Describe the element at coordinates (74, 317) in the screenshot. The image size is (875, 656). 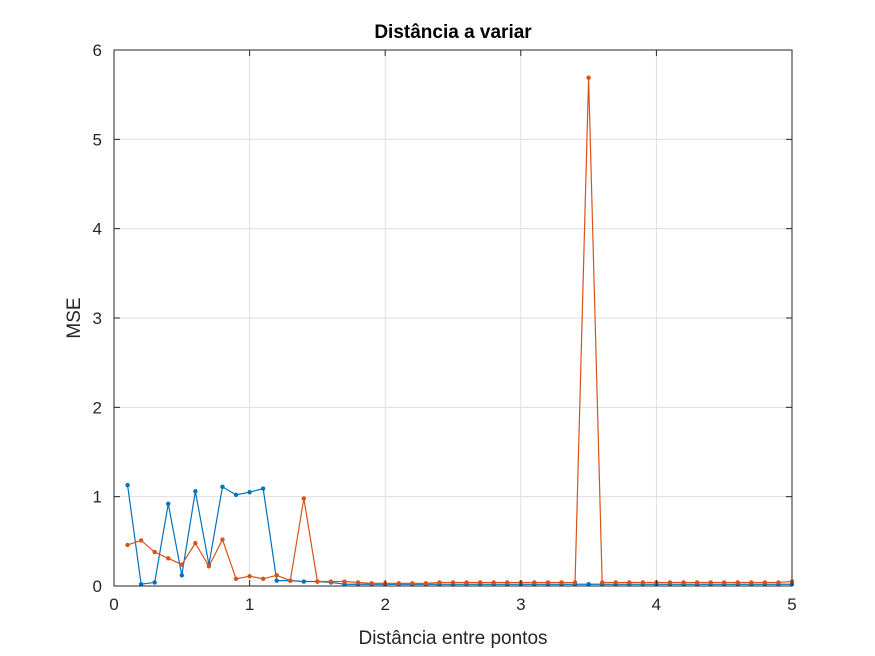
I see `y-axis-label: MSE` at that location.